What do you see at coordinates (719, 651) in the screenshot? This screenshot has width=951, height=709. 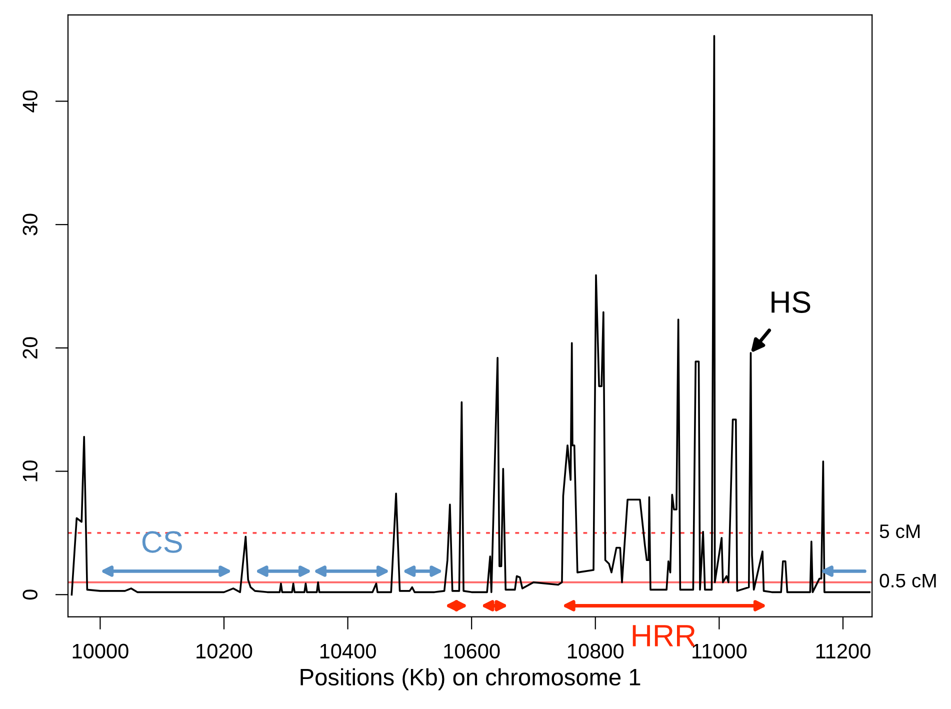 I see `x-tick-label: 11000` at bounding box center [719, 651].